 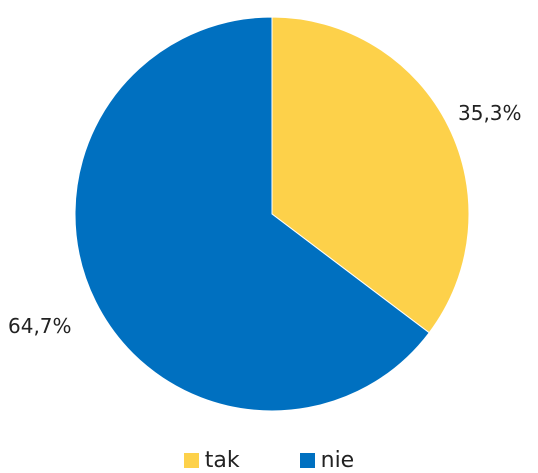 I want to click on data-label-tak: 35,3%, so click(x=490, y=113).